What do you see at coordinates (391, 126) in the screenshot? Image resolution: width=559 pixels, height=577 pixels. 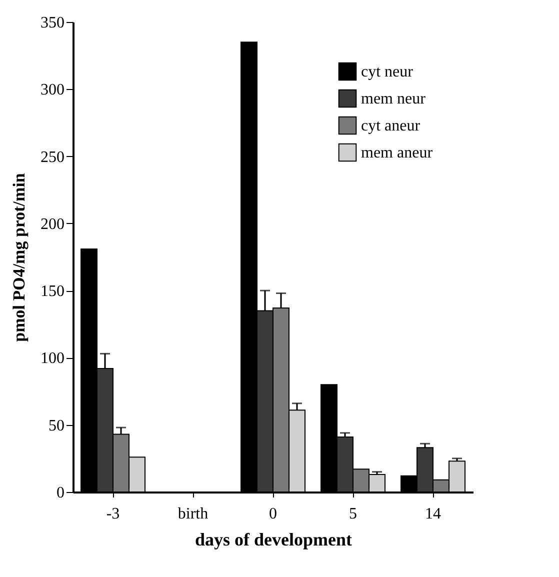 I see `legend-label: cyt aneur` at bounding box center [391, 126].